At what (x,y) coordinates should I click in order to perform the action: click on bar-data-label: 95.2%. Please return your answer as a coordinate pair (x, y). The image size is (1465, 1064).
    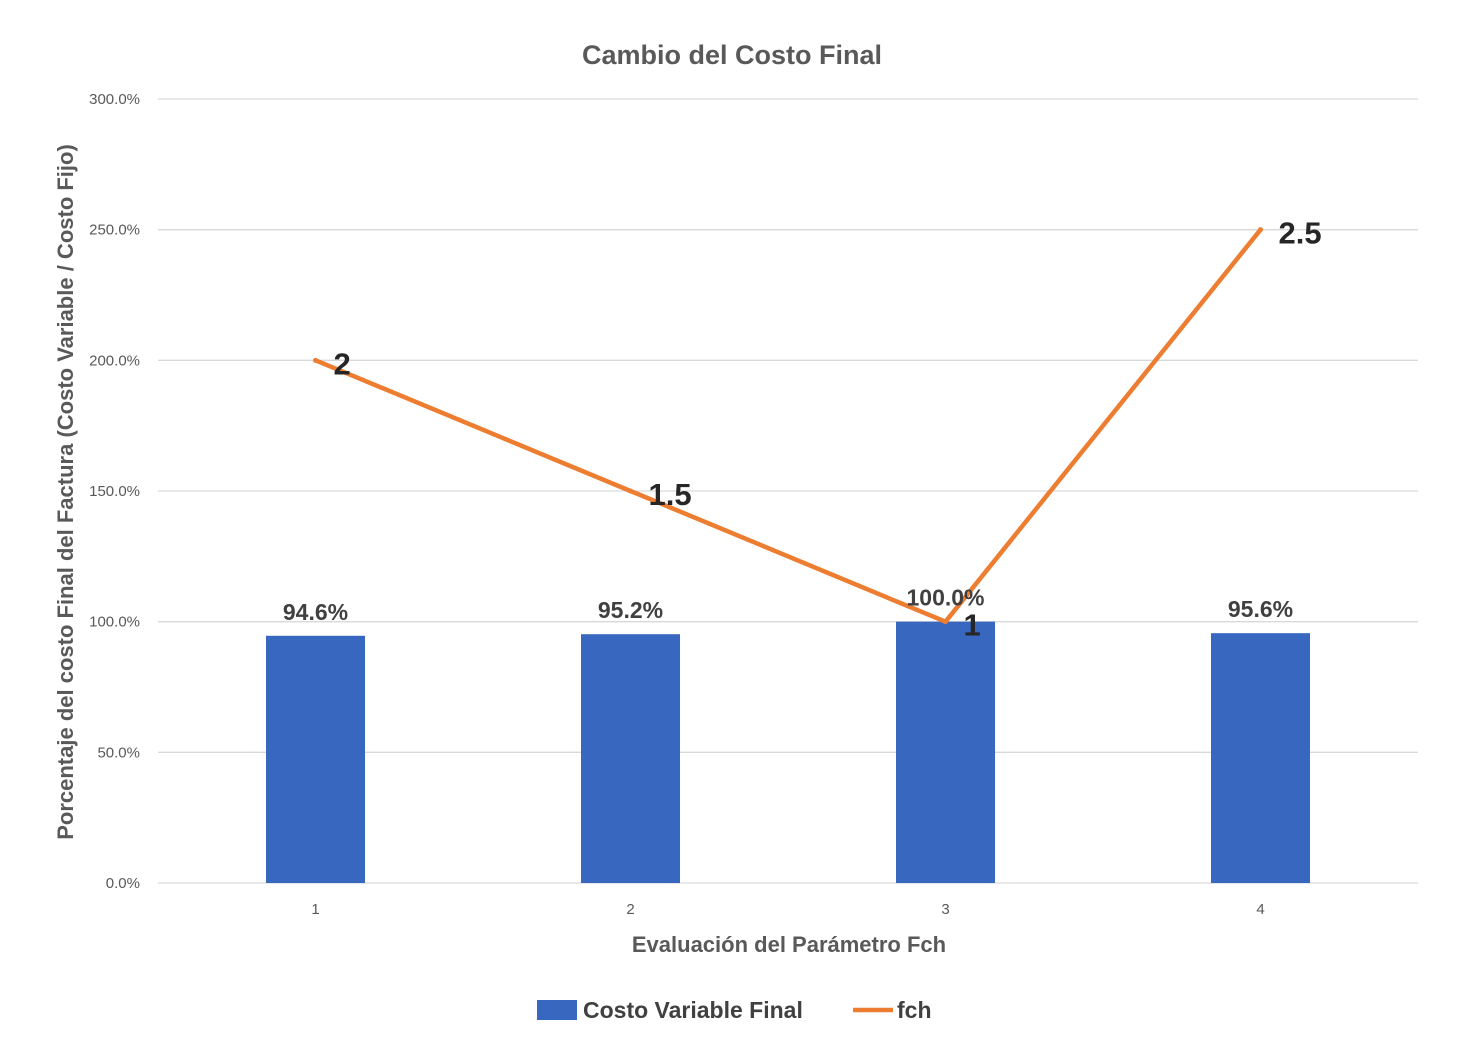
    Looking at the image, I should click on (630, 610).